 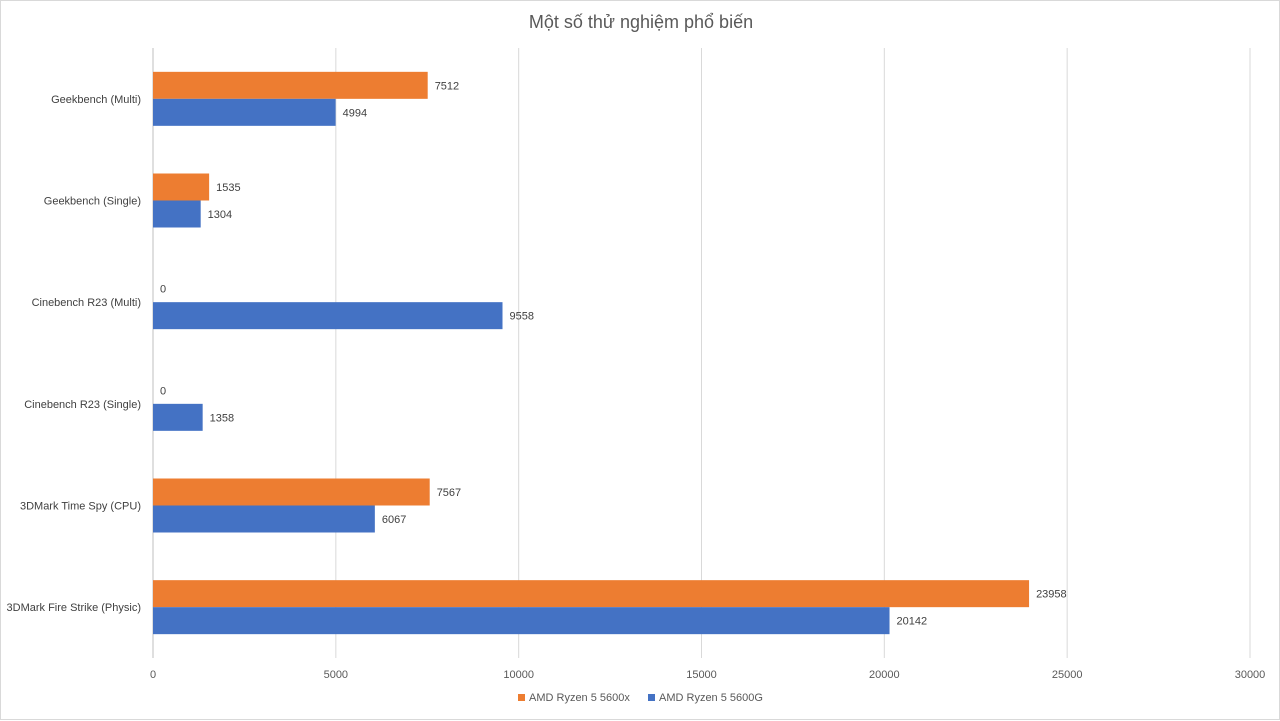 I want to click on category-label: Geekbench (Multi), so click(x=96, y=100).